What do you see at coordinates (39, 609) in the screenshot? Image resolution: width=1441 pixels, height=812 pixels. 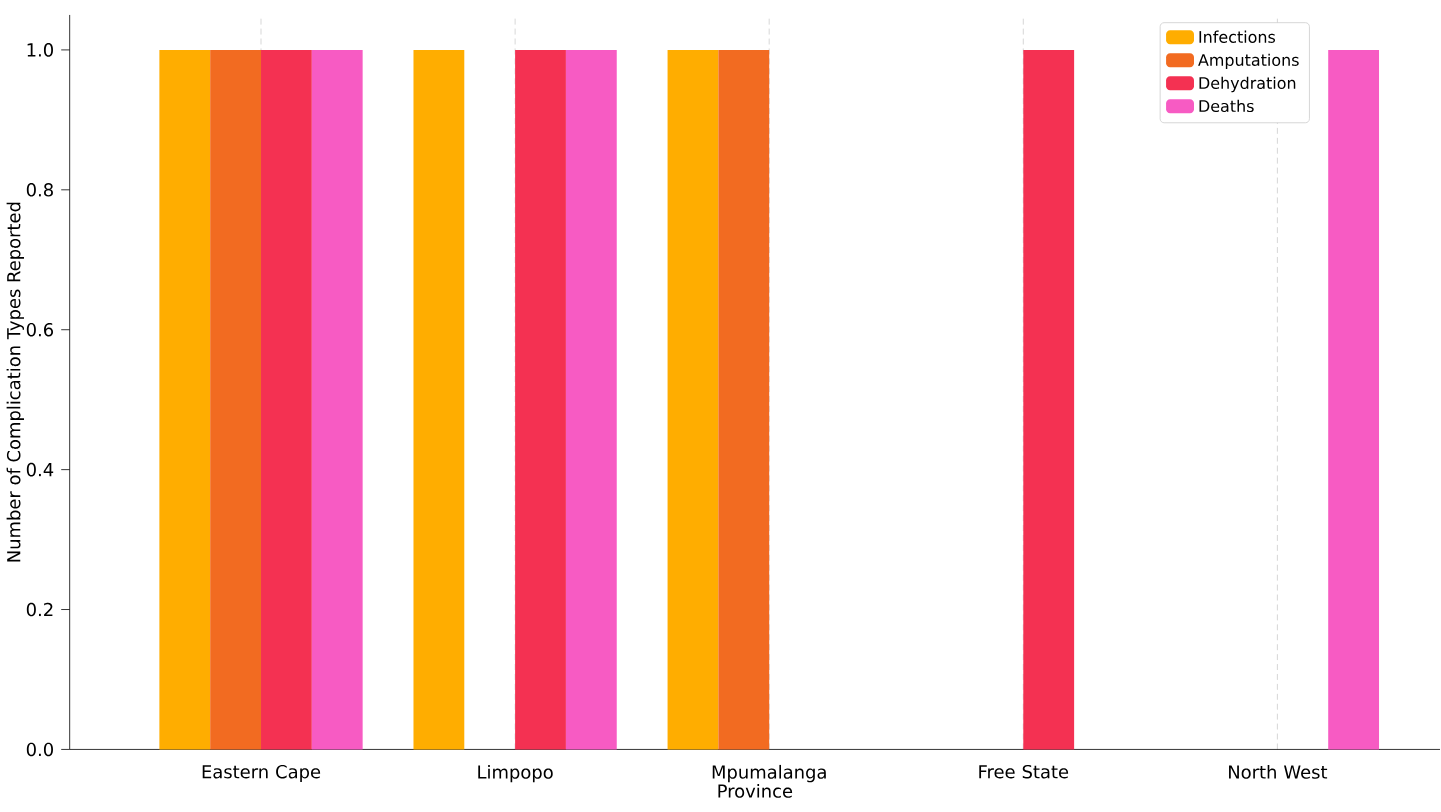 I see `y-tick-label: 0.2` at bounding box center [39, 609].